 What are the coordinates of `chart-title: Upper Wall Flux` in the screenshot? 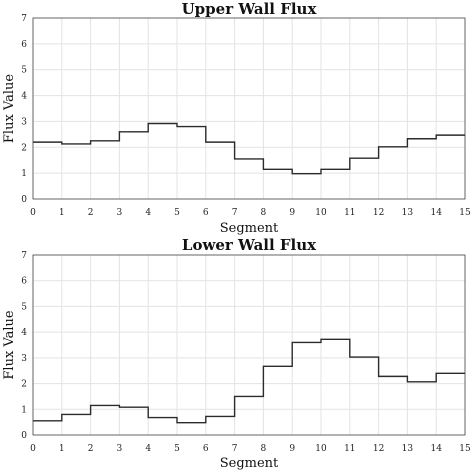 It's located at (250, 9).